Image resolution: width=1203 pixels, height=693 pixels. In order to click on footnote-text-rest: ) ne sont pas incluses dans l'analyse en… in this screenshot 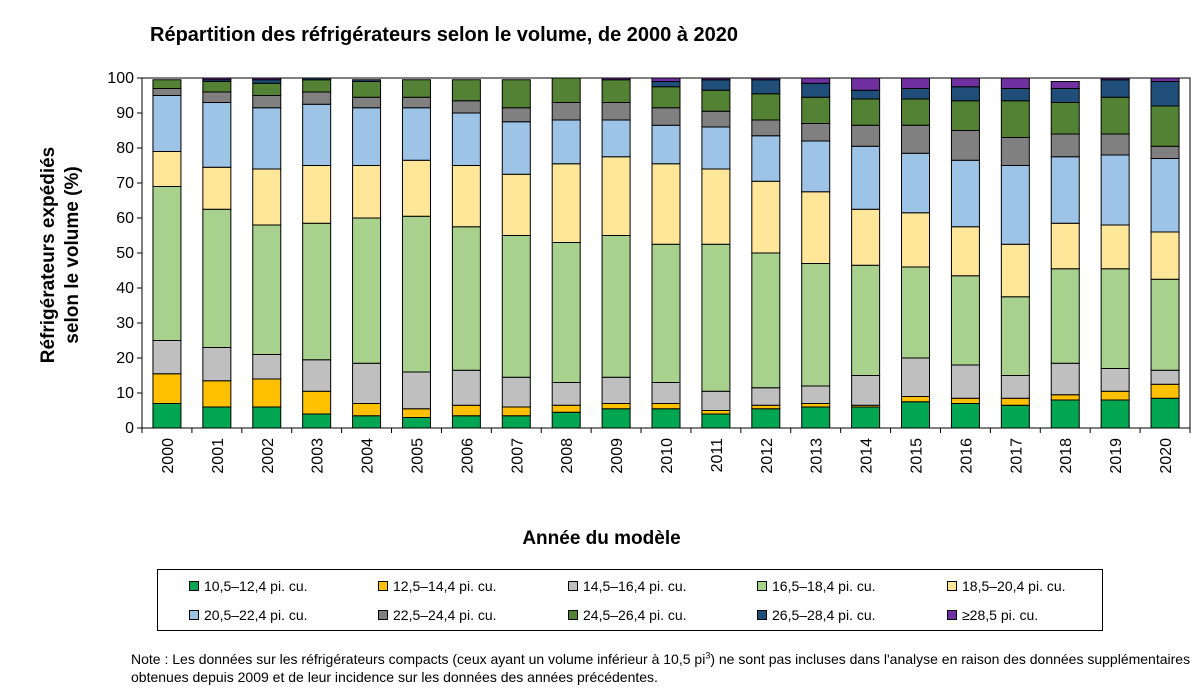, I will do `click(661, 668)`.